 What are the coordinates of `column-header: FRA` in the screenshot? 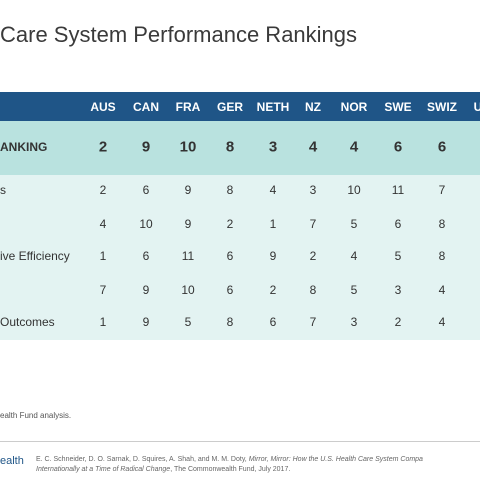 It's located at (188, 107).